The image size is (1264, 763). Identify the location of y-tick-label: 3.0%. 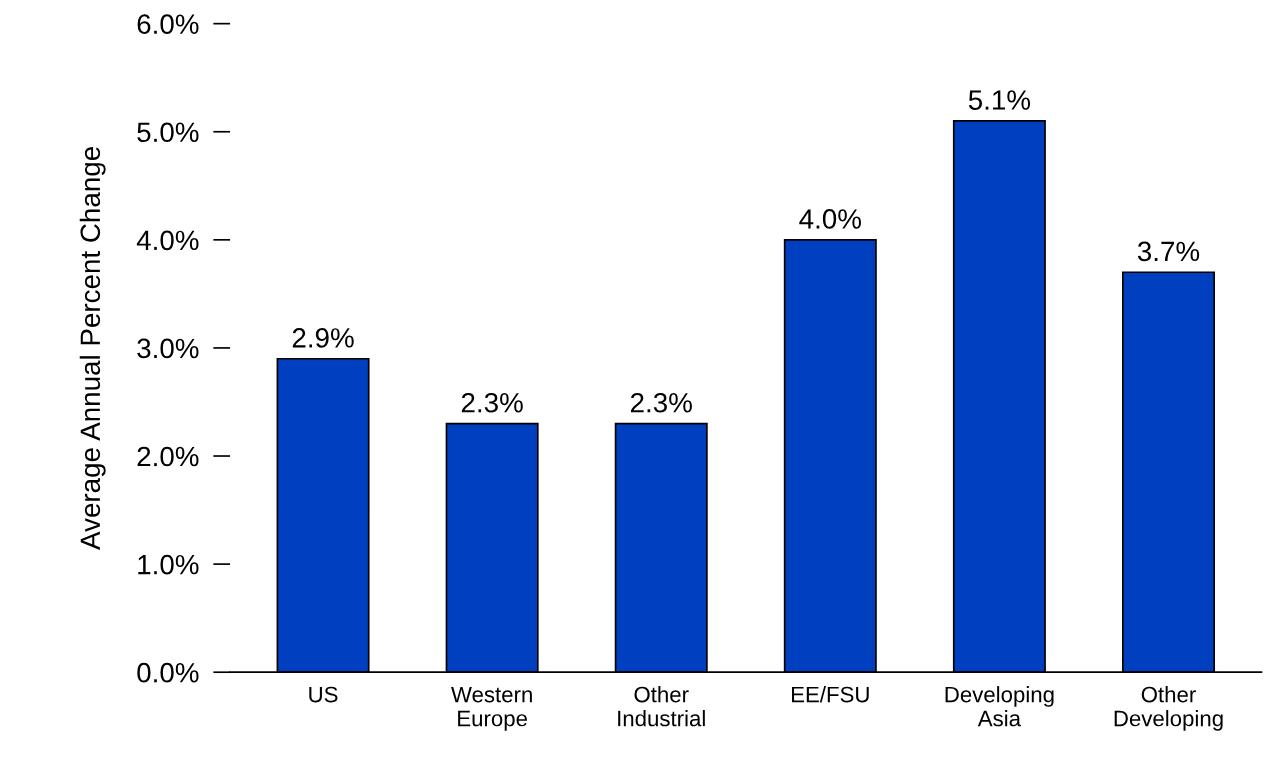
(168, 348).